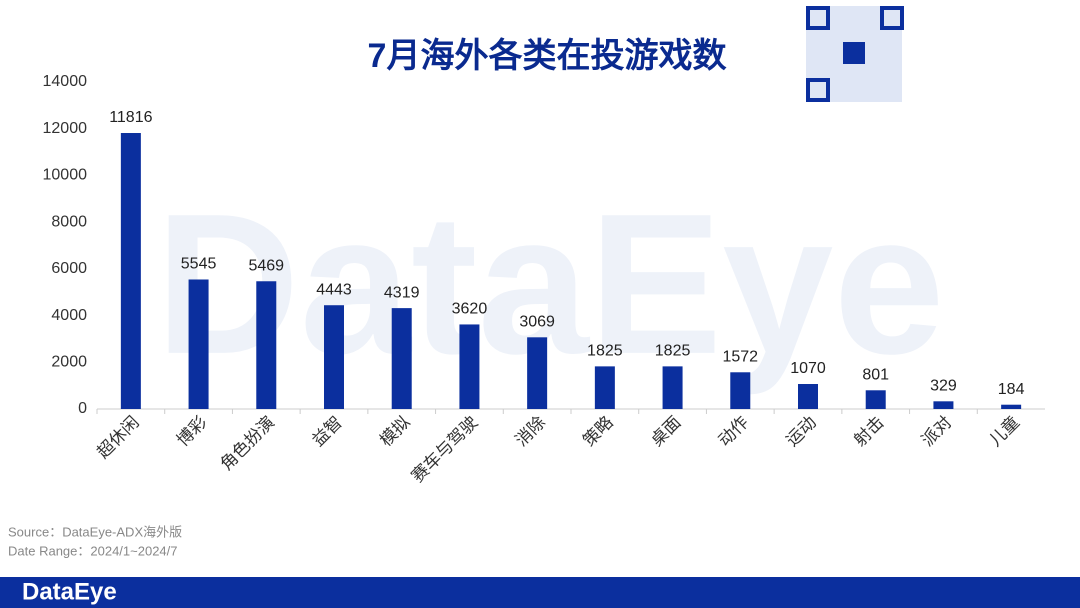 This screenshot has height=608, width=1080. Describe the element at coordinates (537, 322) in the screenshot. I see `data-label: 3069` at that location.